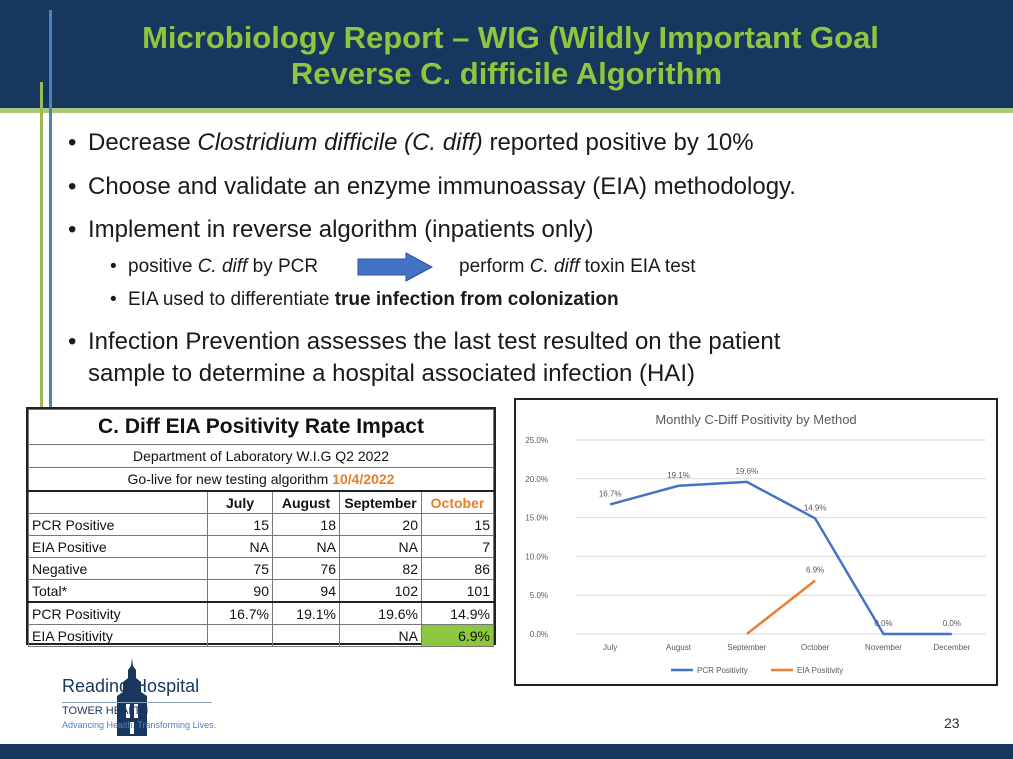 The height and width of the screenshot is (759, 1013). What do you see at coordinates (746, 647) in the screenshot?
I see `x-tick-label: September` at bounding box center [746, 647].